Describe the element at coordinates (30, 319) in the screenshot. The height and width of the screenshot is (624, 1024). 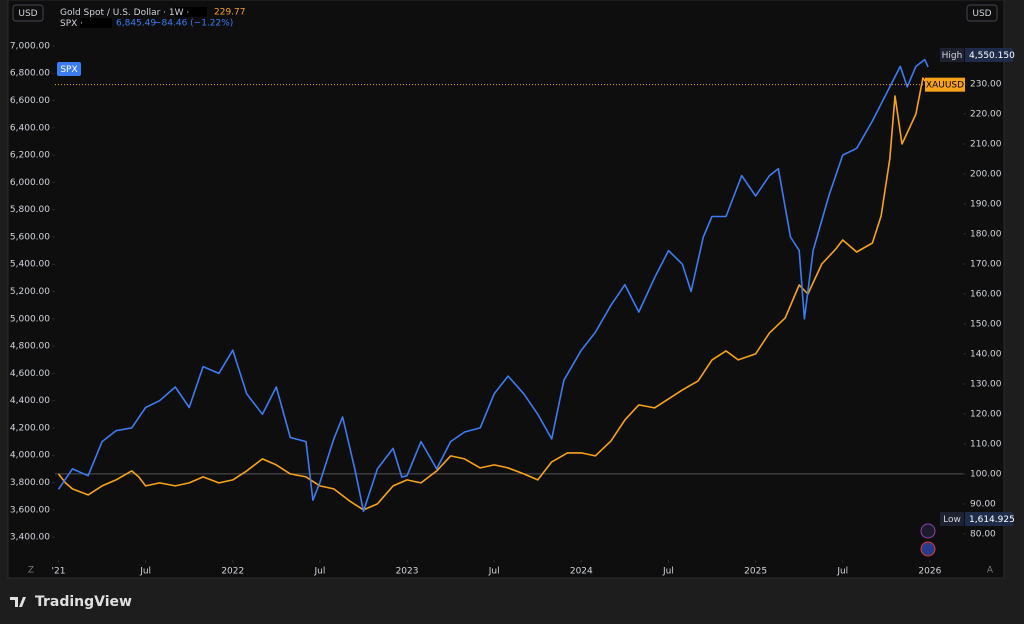
I see `y-tick-label: 5,000.00` at that location.